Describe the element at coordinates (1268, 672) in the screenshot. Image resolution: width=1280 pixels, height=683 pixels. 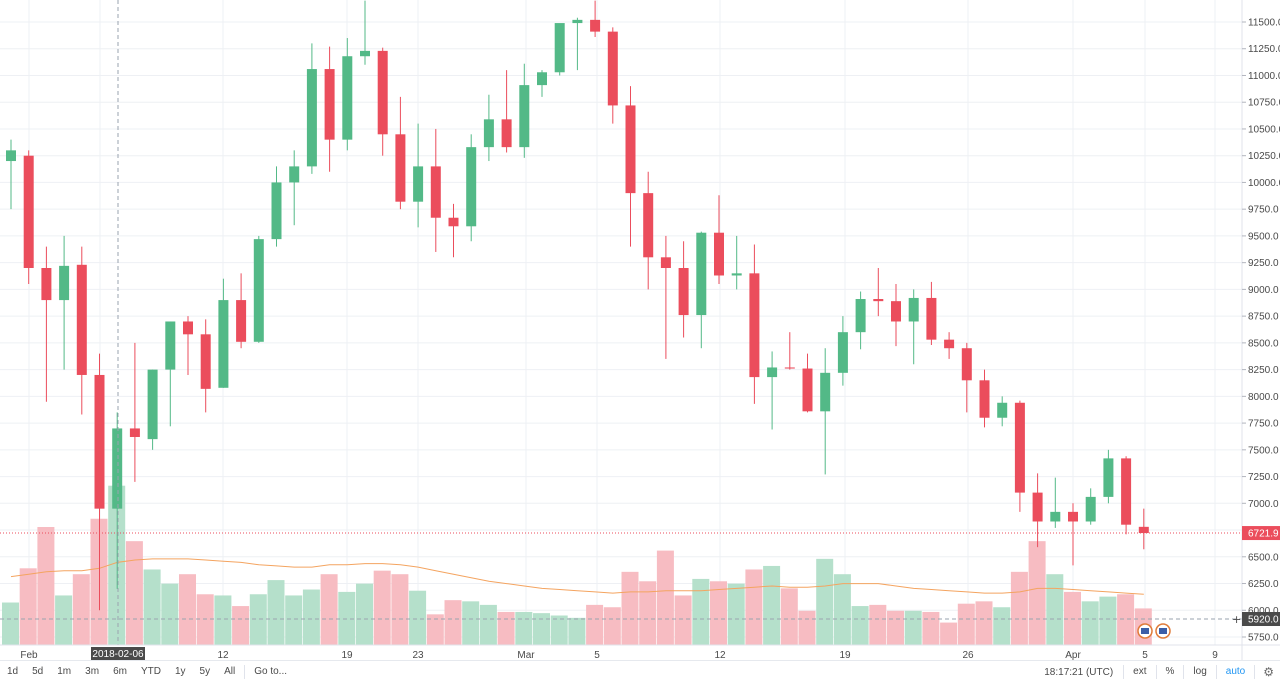
I see `settings-gear-icon: ⚙` at that location.